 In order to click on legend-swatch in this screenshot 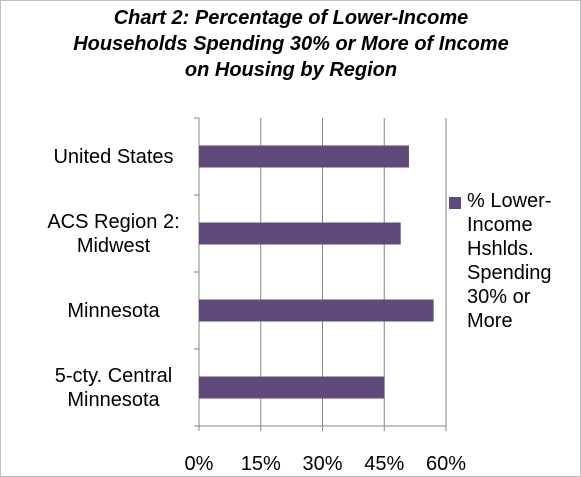, I will do `click(455, 203)`.